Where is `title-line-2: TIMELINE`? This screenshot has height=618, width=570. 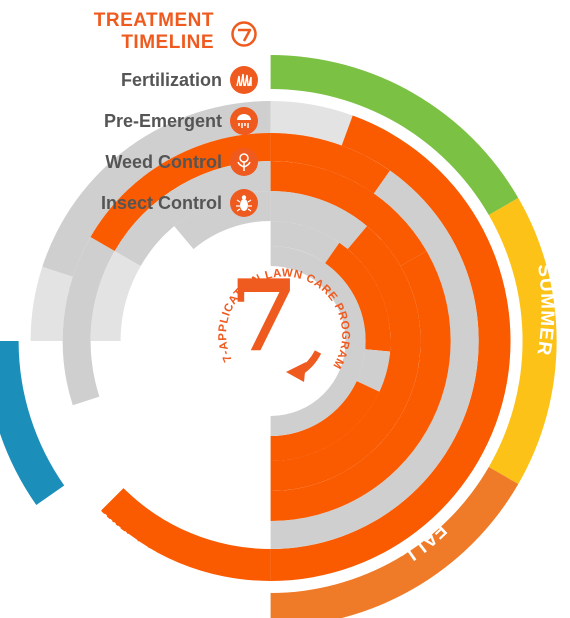
title-line-2: TIMELINE is located at coordinates (167, 42).